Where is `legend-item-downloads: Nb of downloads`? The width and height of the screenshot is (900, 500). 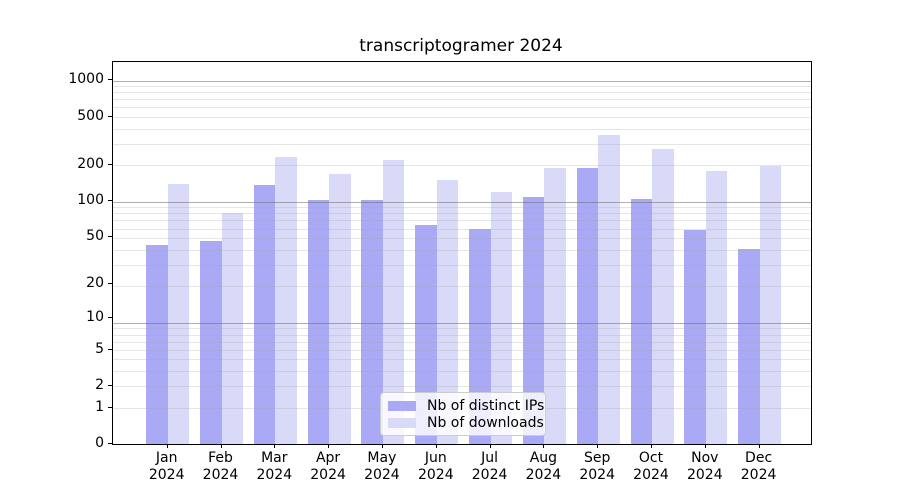
legend-item-downloads: Nb of downloads is located at coordinates (466, 423).